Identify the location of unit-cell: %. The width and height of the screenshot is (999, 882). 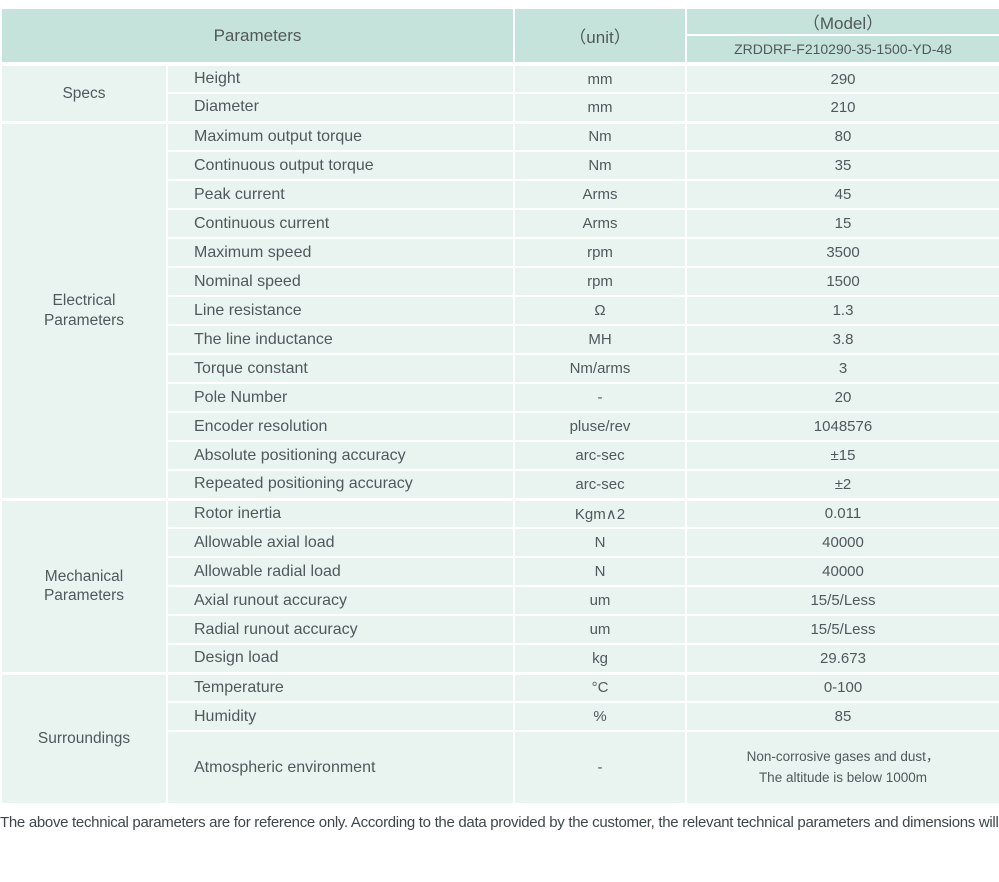
(600, 716).